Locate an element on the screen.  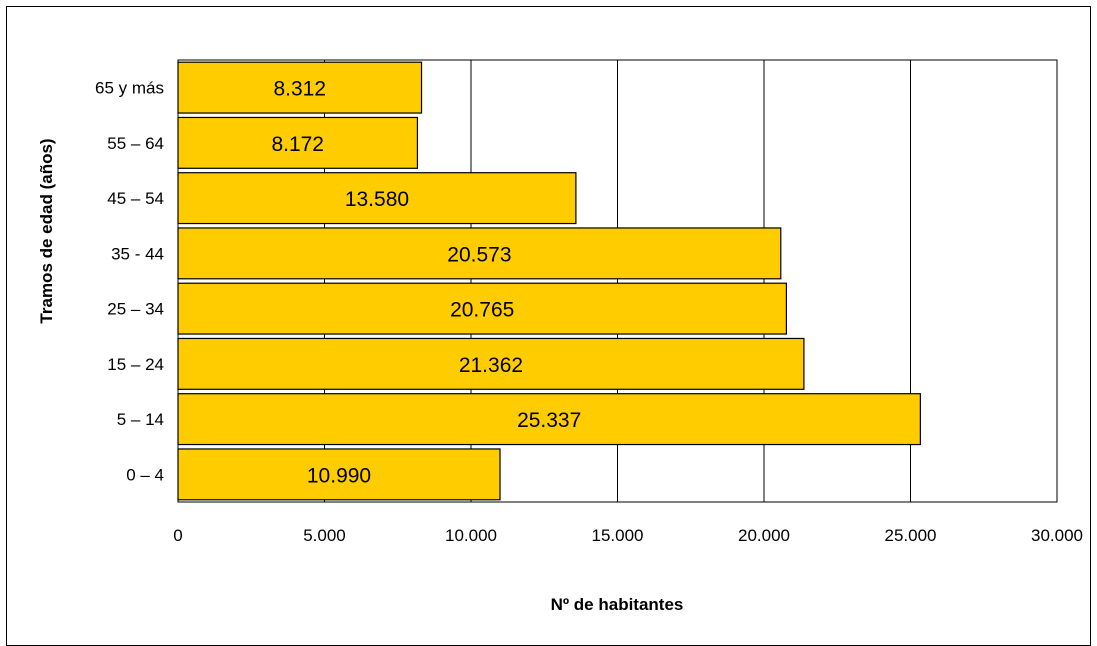
data-label: 20.765 is located at coordinates (482, 310).